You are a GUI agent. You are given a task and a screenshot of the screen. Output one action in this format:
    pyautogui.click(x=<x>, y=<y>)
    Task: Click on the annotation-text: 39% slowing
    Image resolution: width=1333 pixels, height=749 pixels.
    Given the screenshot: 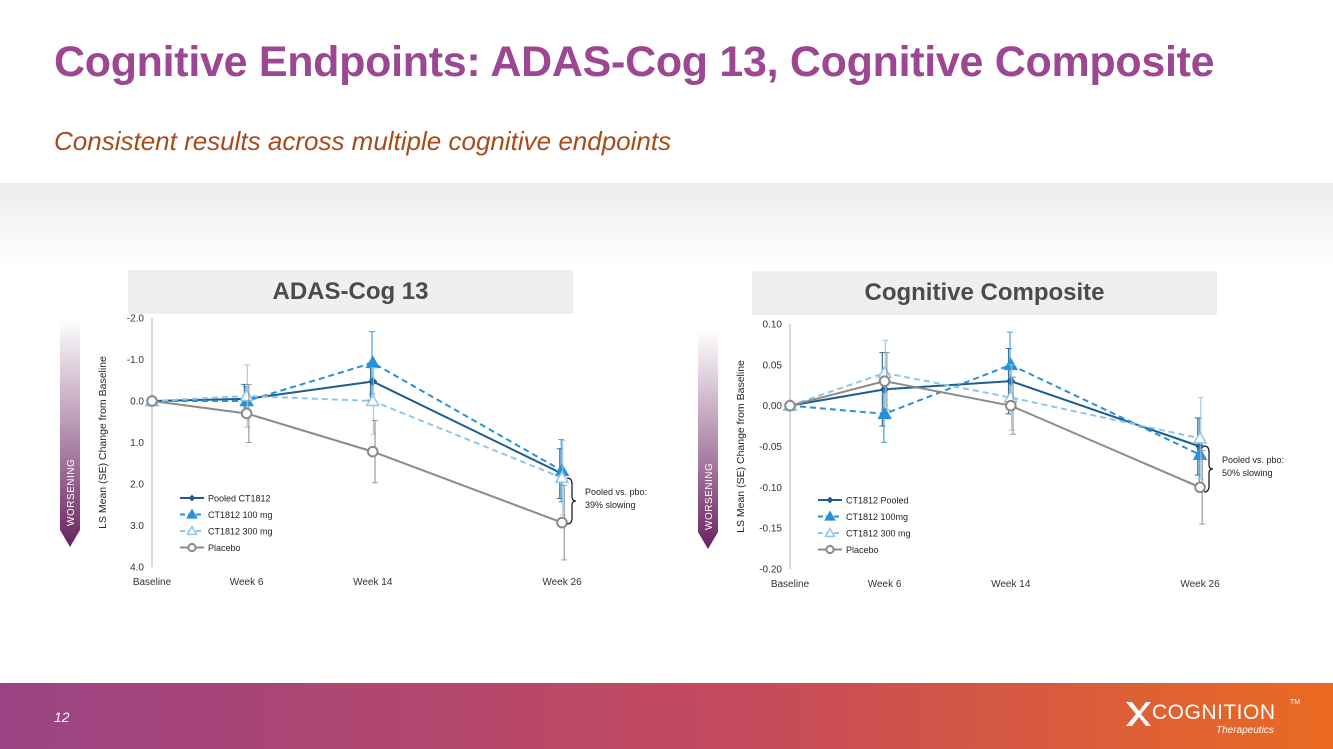 What is the action you would take?
    pyautogui.click(x=610, y=505)
    